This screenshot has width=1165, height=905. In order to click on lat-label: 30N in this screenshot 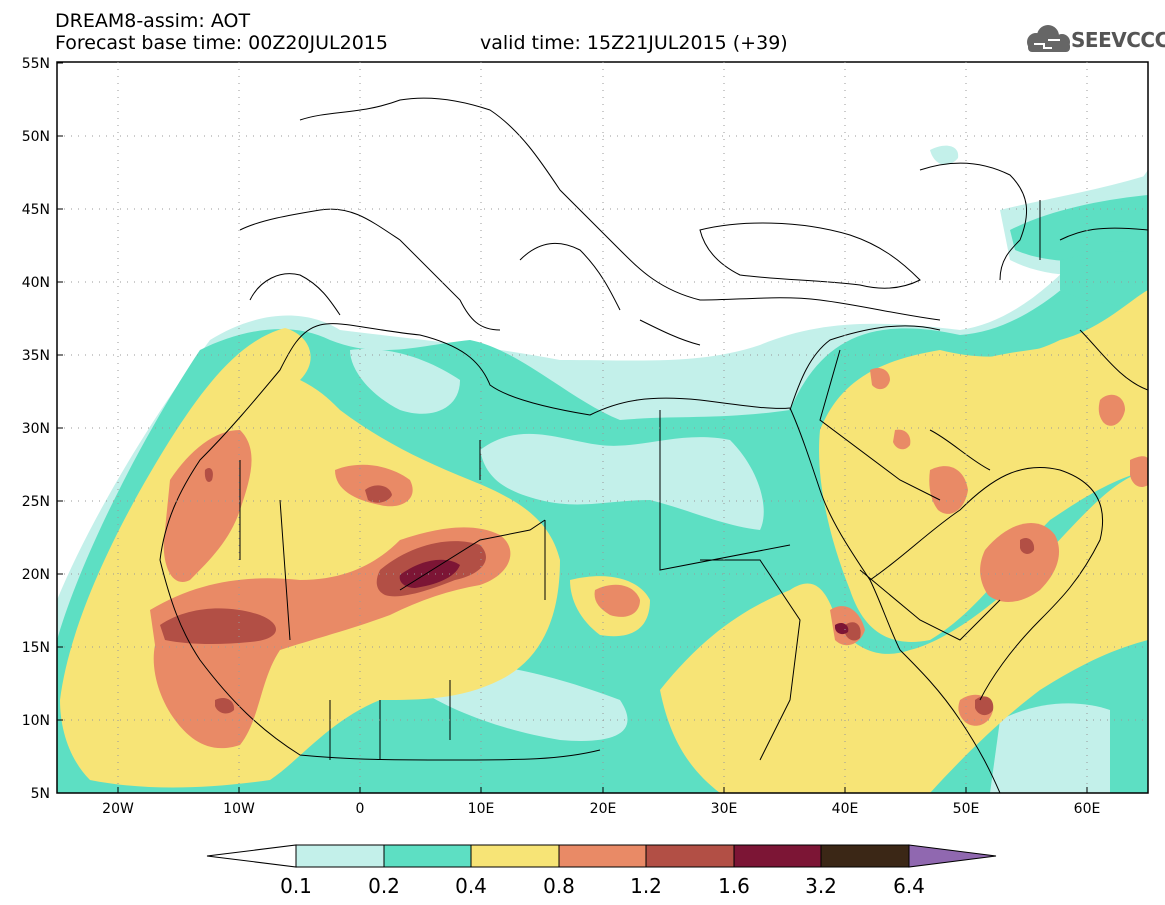, I will do `click(36, 429)`.